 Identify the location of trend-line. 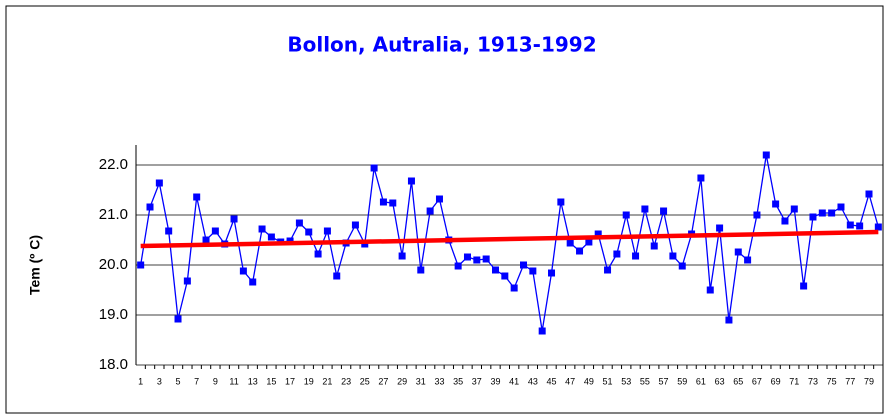
(509, 239).